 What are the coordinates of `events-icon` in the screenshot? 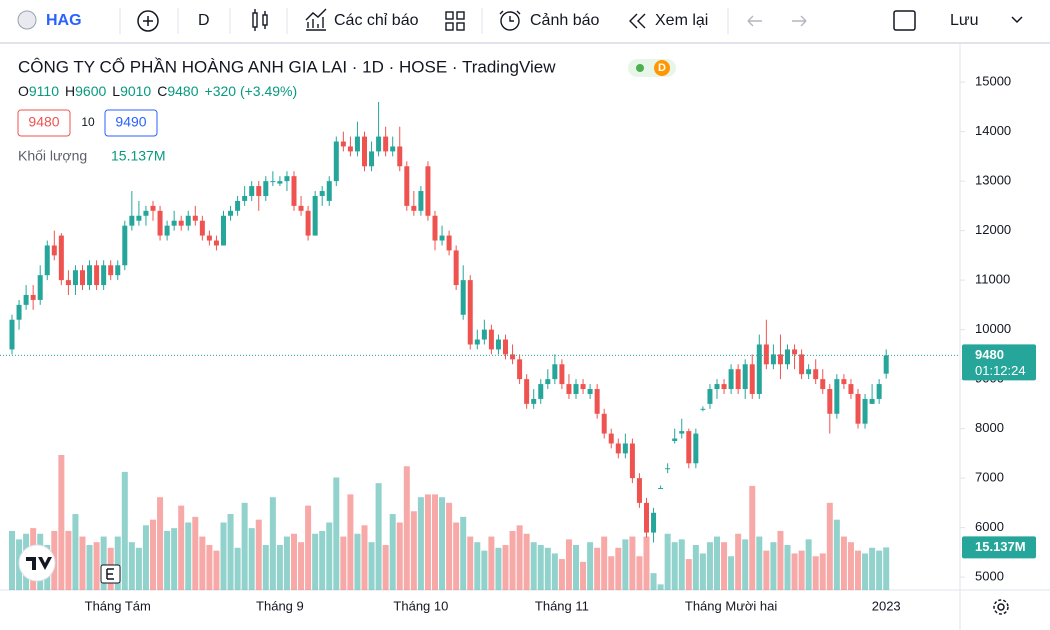 It's located at (110, 574).